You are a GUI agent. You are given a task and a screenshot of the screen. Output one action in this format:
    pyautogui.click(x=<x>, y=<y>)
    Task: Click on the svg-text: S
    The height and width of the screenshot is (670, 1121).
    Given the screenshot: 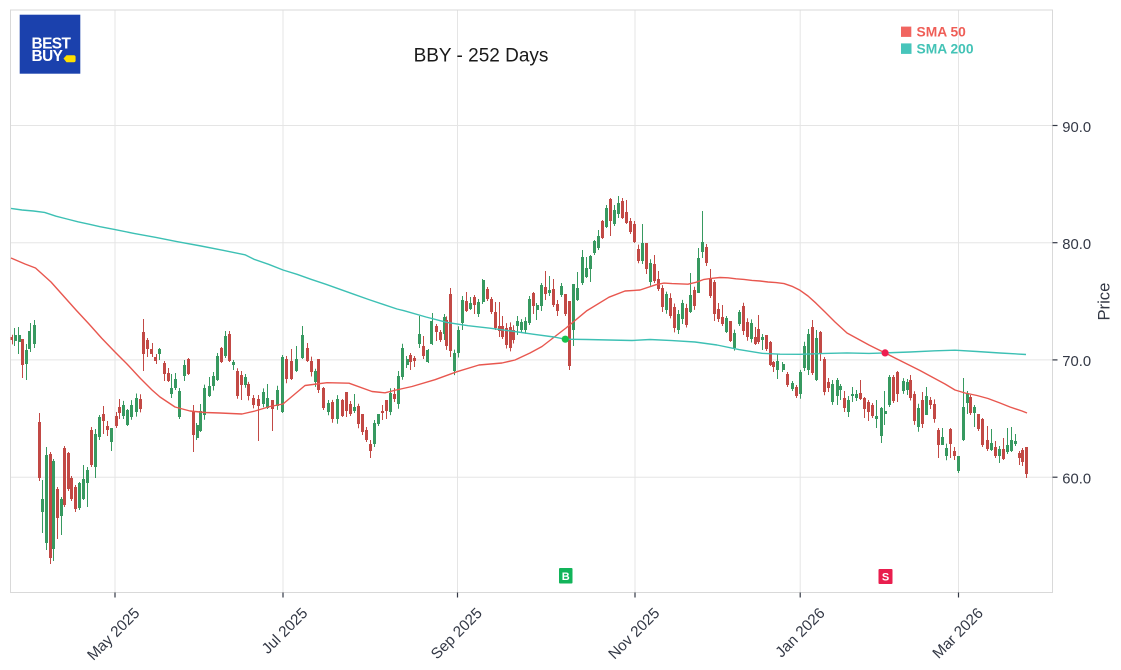 What is the action you would take?
    pyautogui.click(x=885, y=578)
    